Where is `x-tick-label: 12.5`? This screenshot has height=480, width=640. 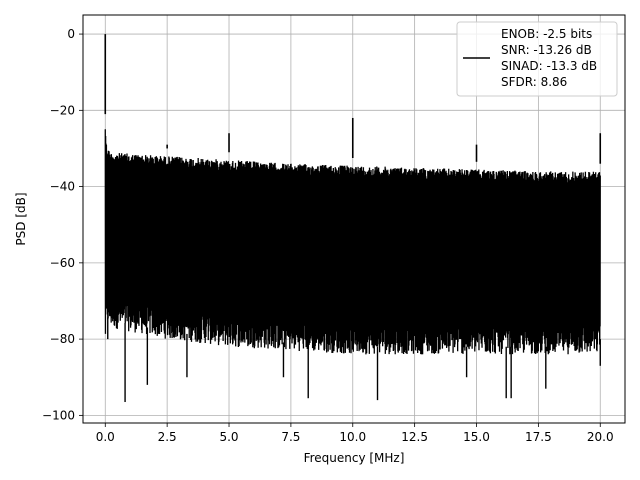
x-tick-label: 12.5 is located at coordinates (414, 437).